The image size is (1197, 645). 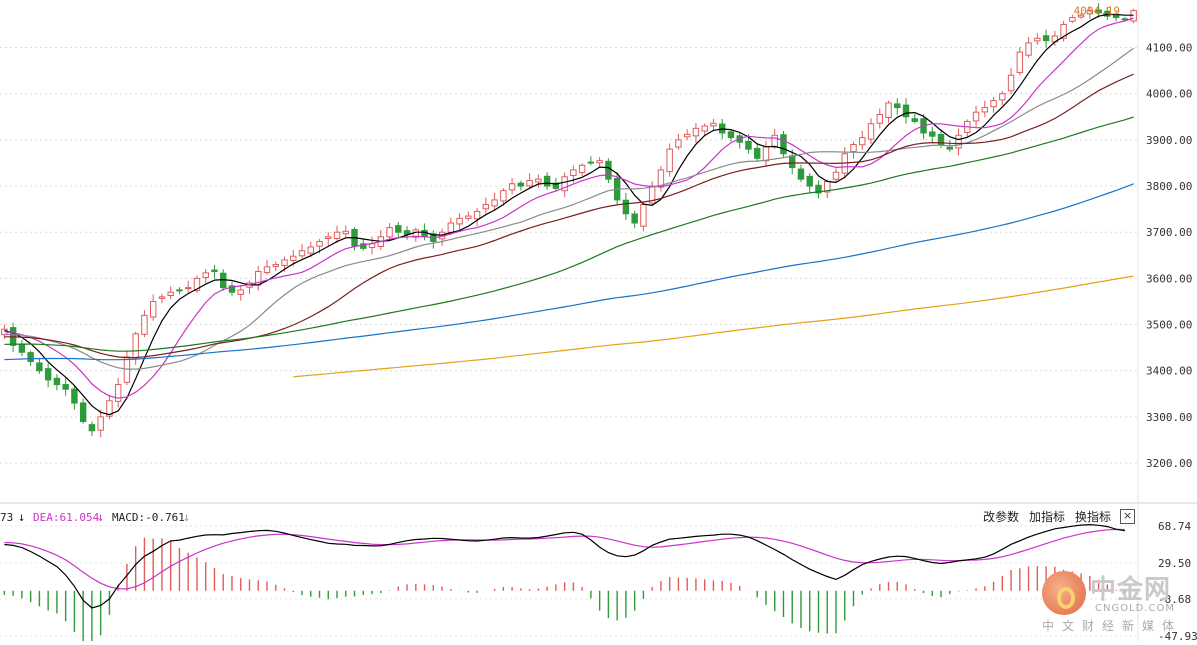 What do you see at coordinates (1112, 626) in the screenshot?
I see `logo-slogan: 中文财经新媒体` at bounding box center [1112, 626].